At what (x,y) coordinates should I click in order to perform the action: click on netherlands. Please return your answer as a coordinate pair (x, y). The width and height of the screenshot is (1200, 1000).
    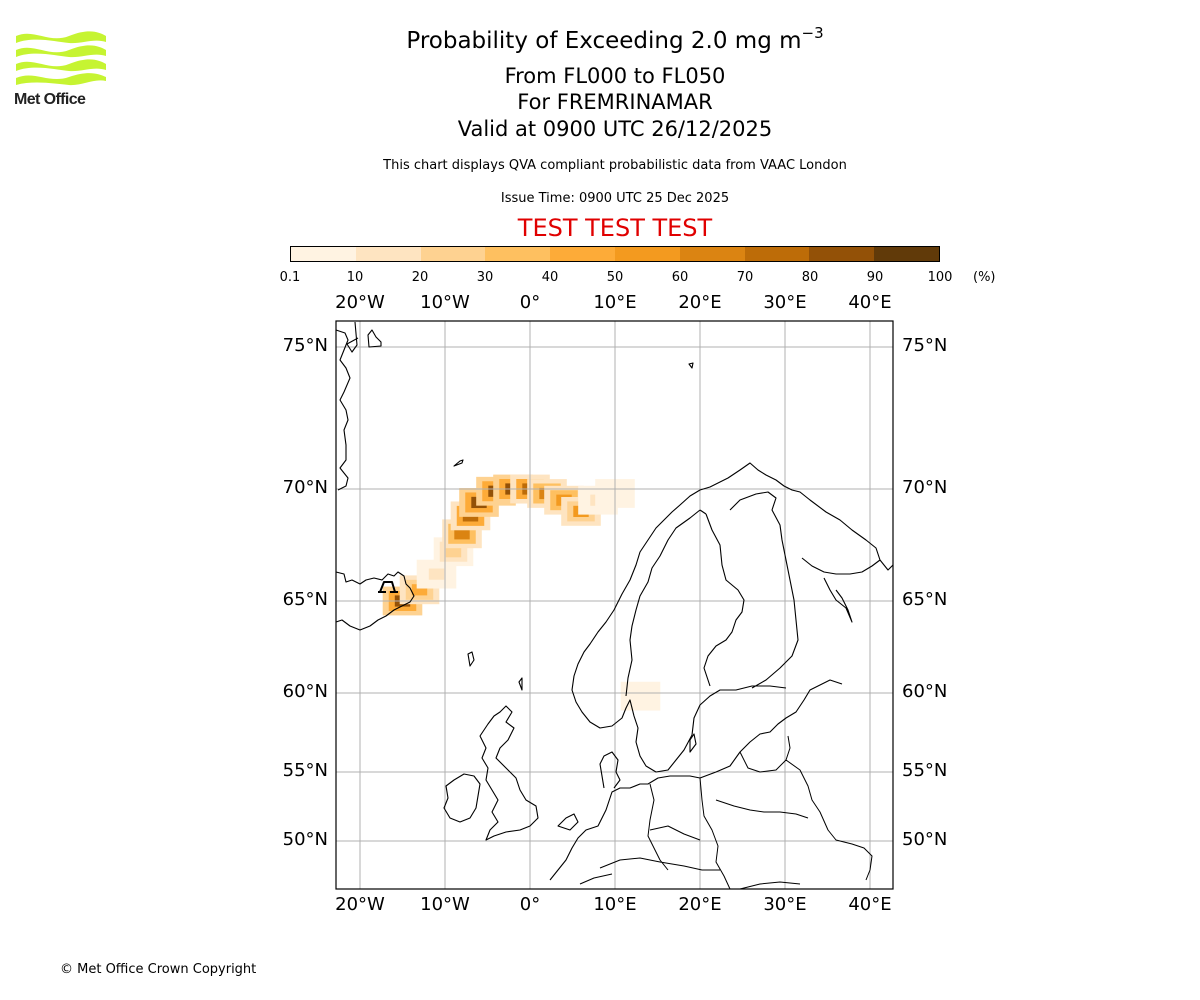
    Looking at the image, I should click on (568, 822).